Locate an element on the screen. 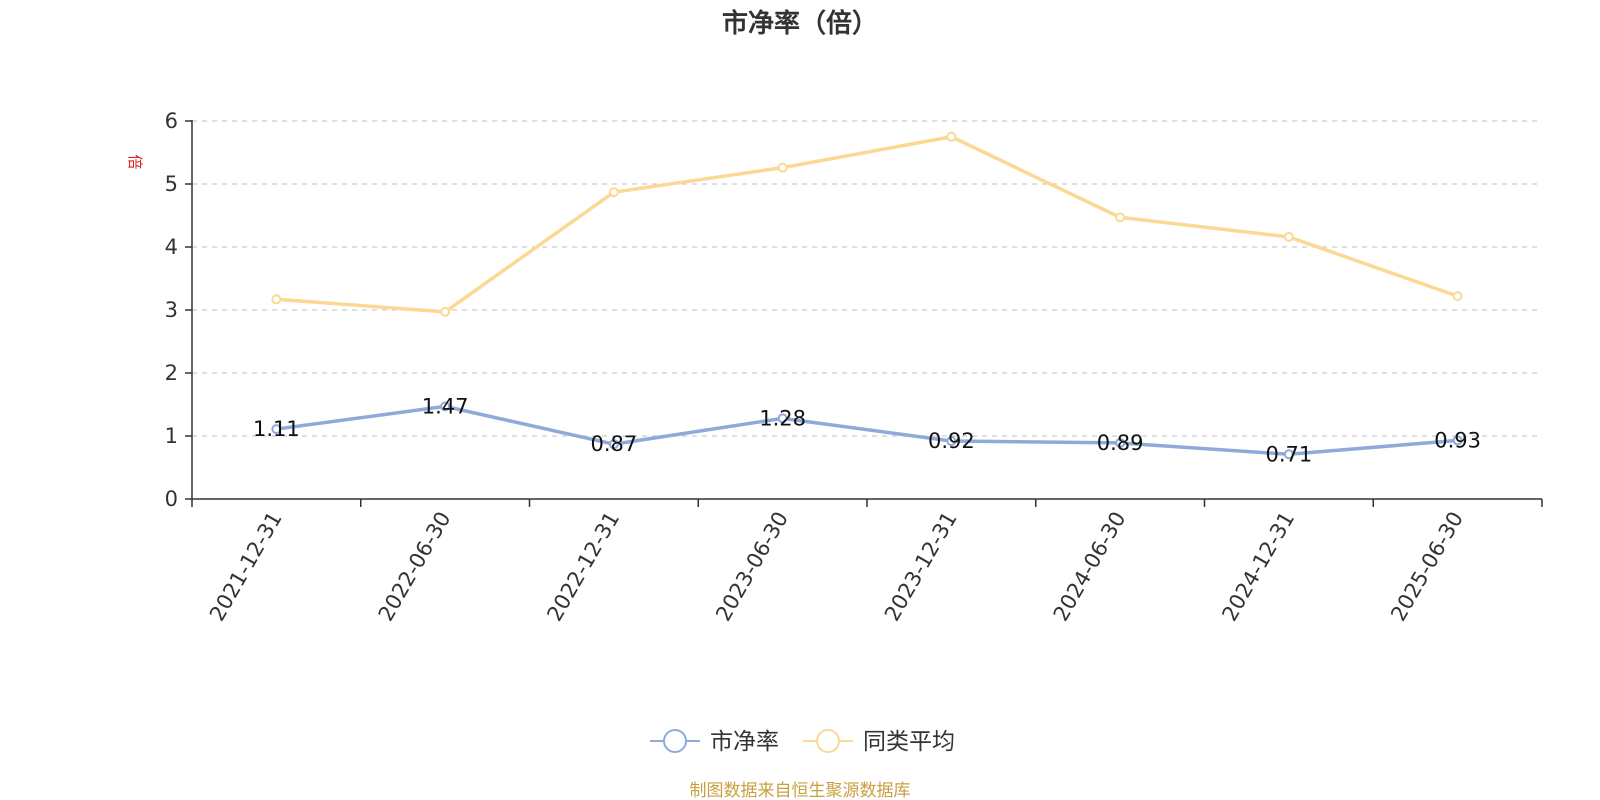  data-label: 0.93 is located at coordinates (1457, 440).